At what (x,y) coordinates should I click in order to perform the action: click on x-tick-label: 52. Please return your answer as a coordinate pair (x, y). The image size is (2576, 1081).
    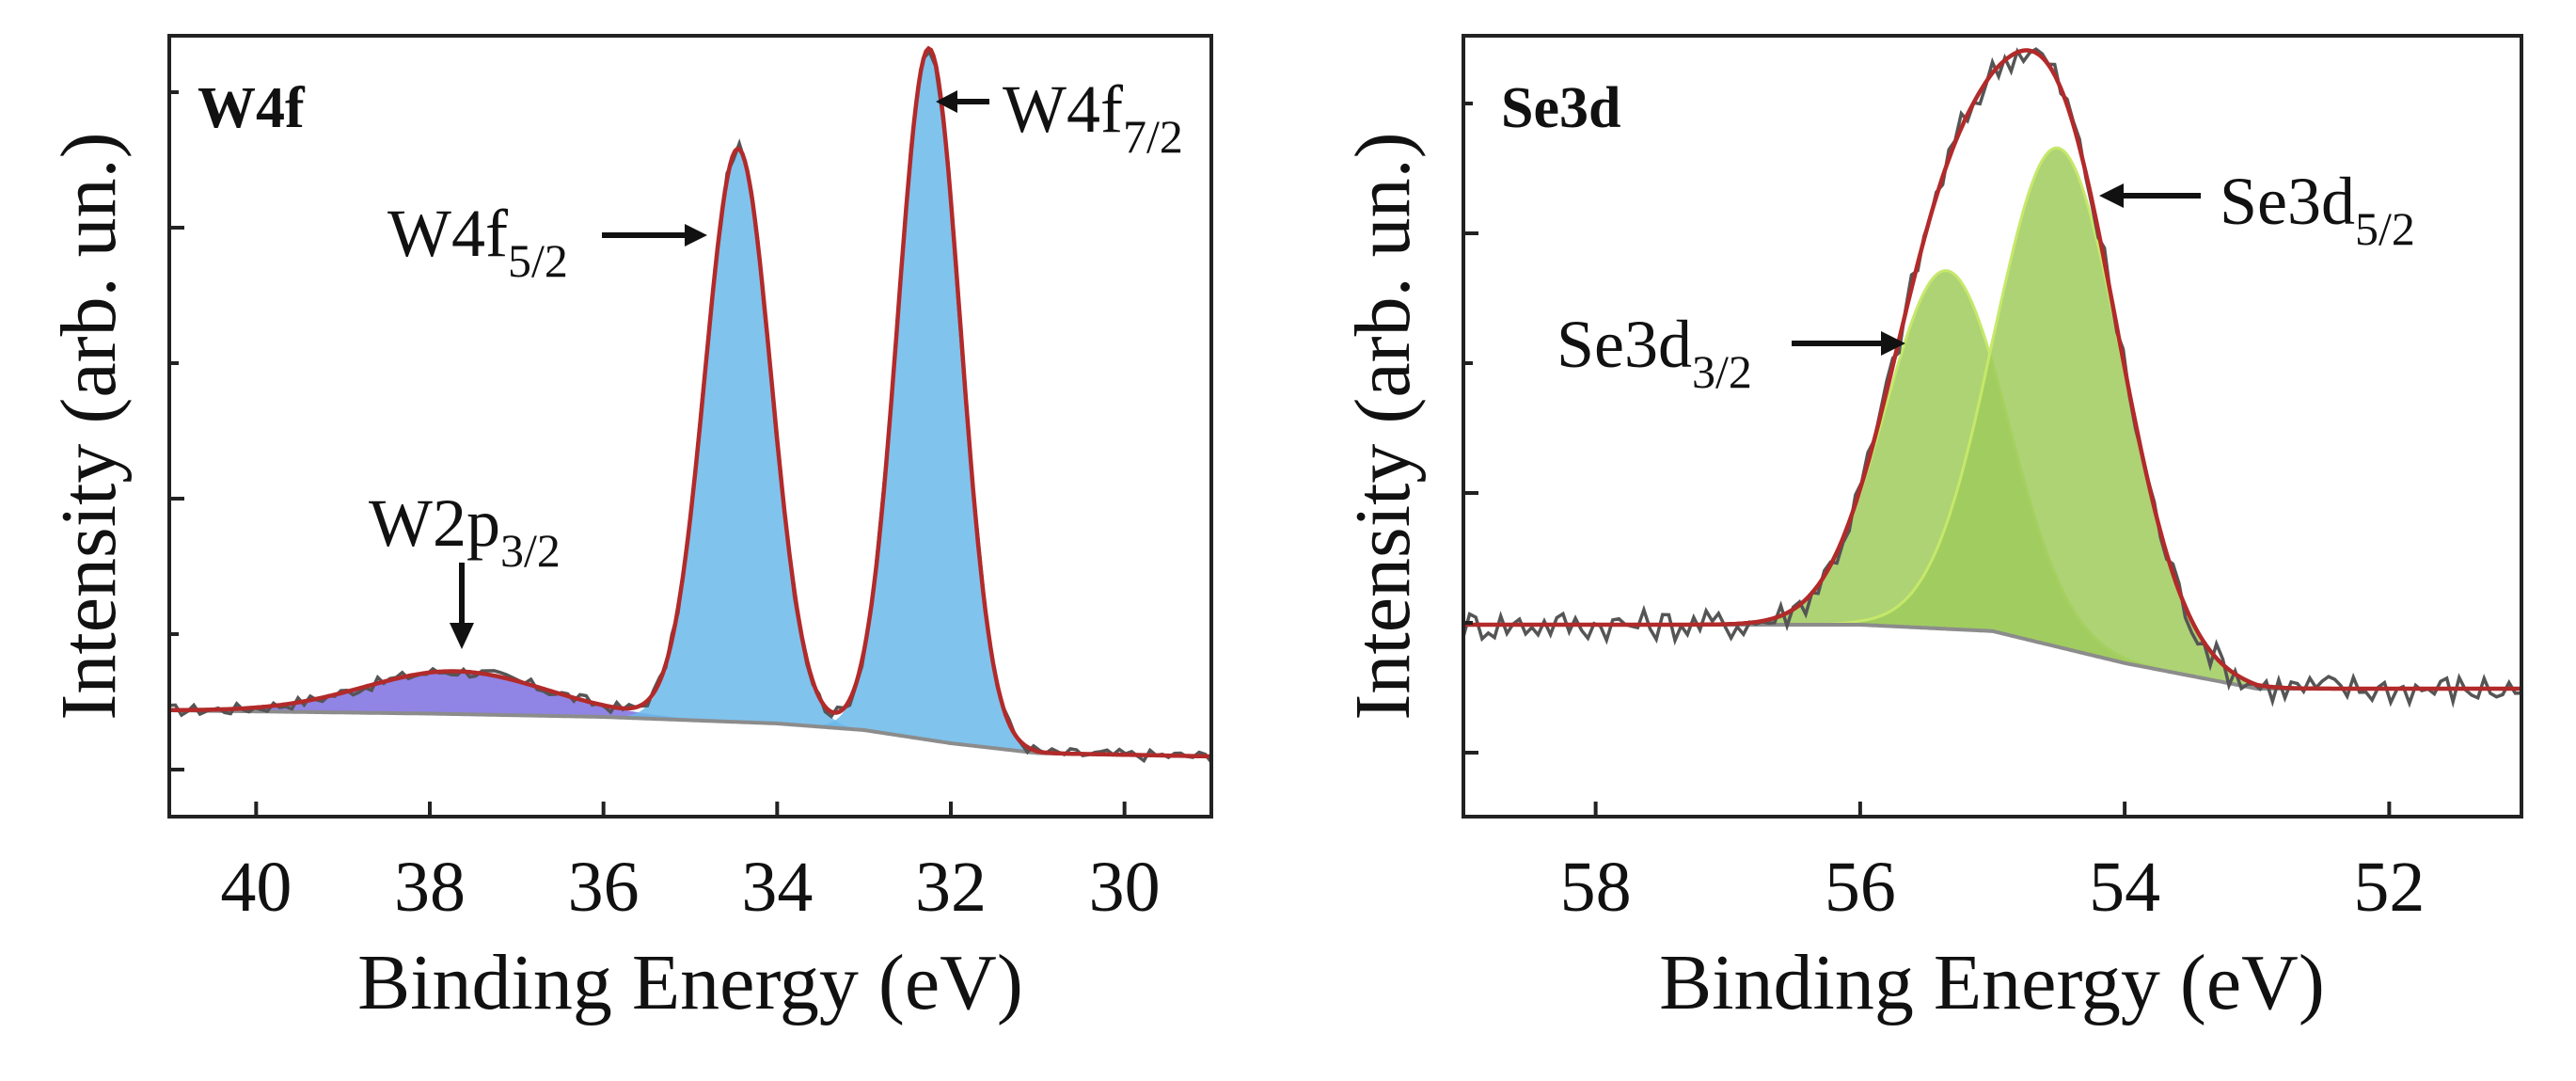
    Looking at the image, I should click on (2389, 888).